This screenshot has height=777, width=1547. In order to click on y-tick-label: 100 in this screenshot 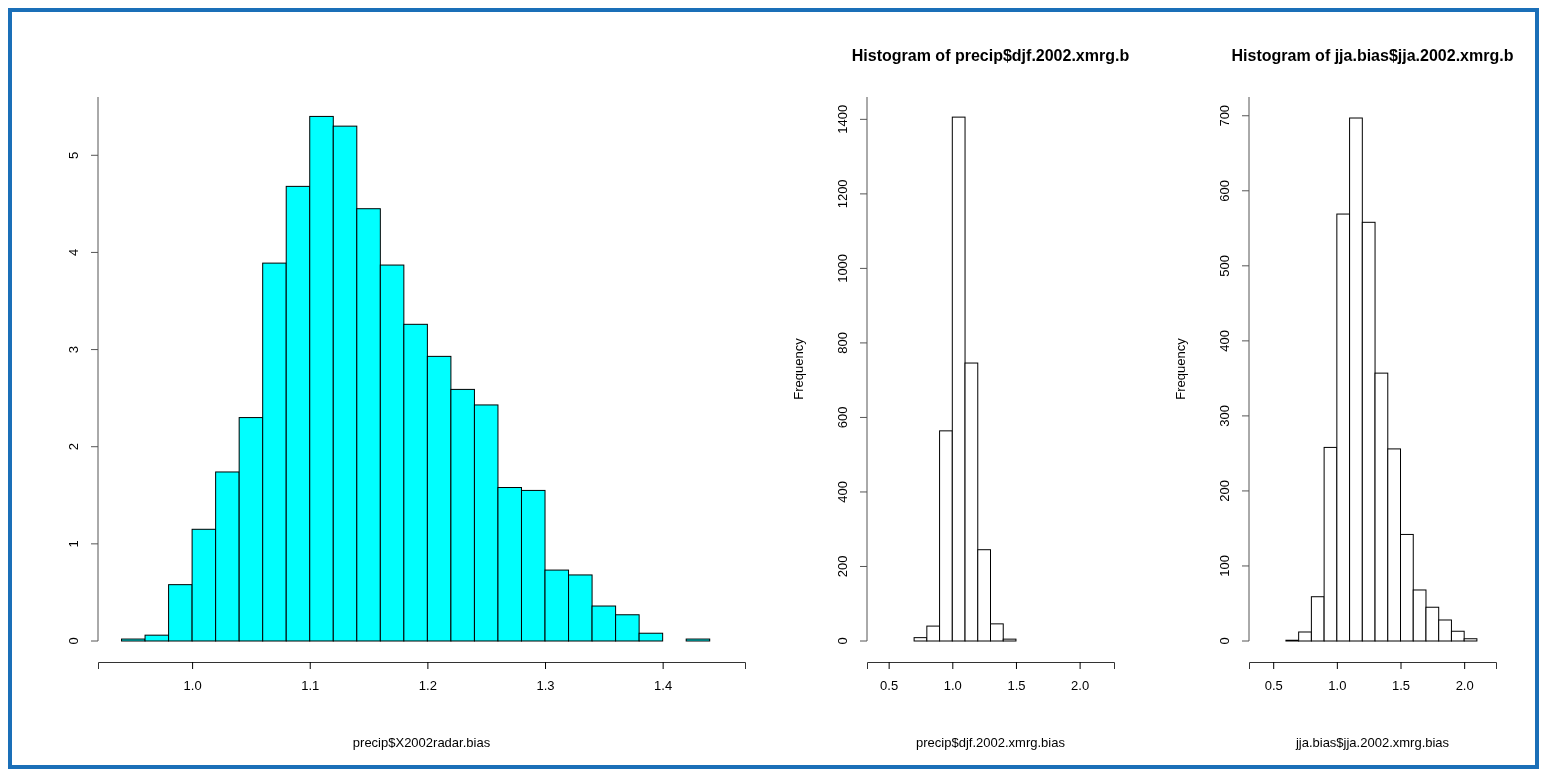, I will do `click(1224, 566)`.